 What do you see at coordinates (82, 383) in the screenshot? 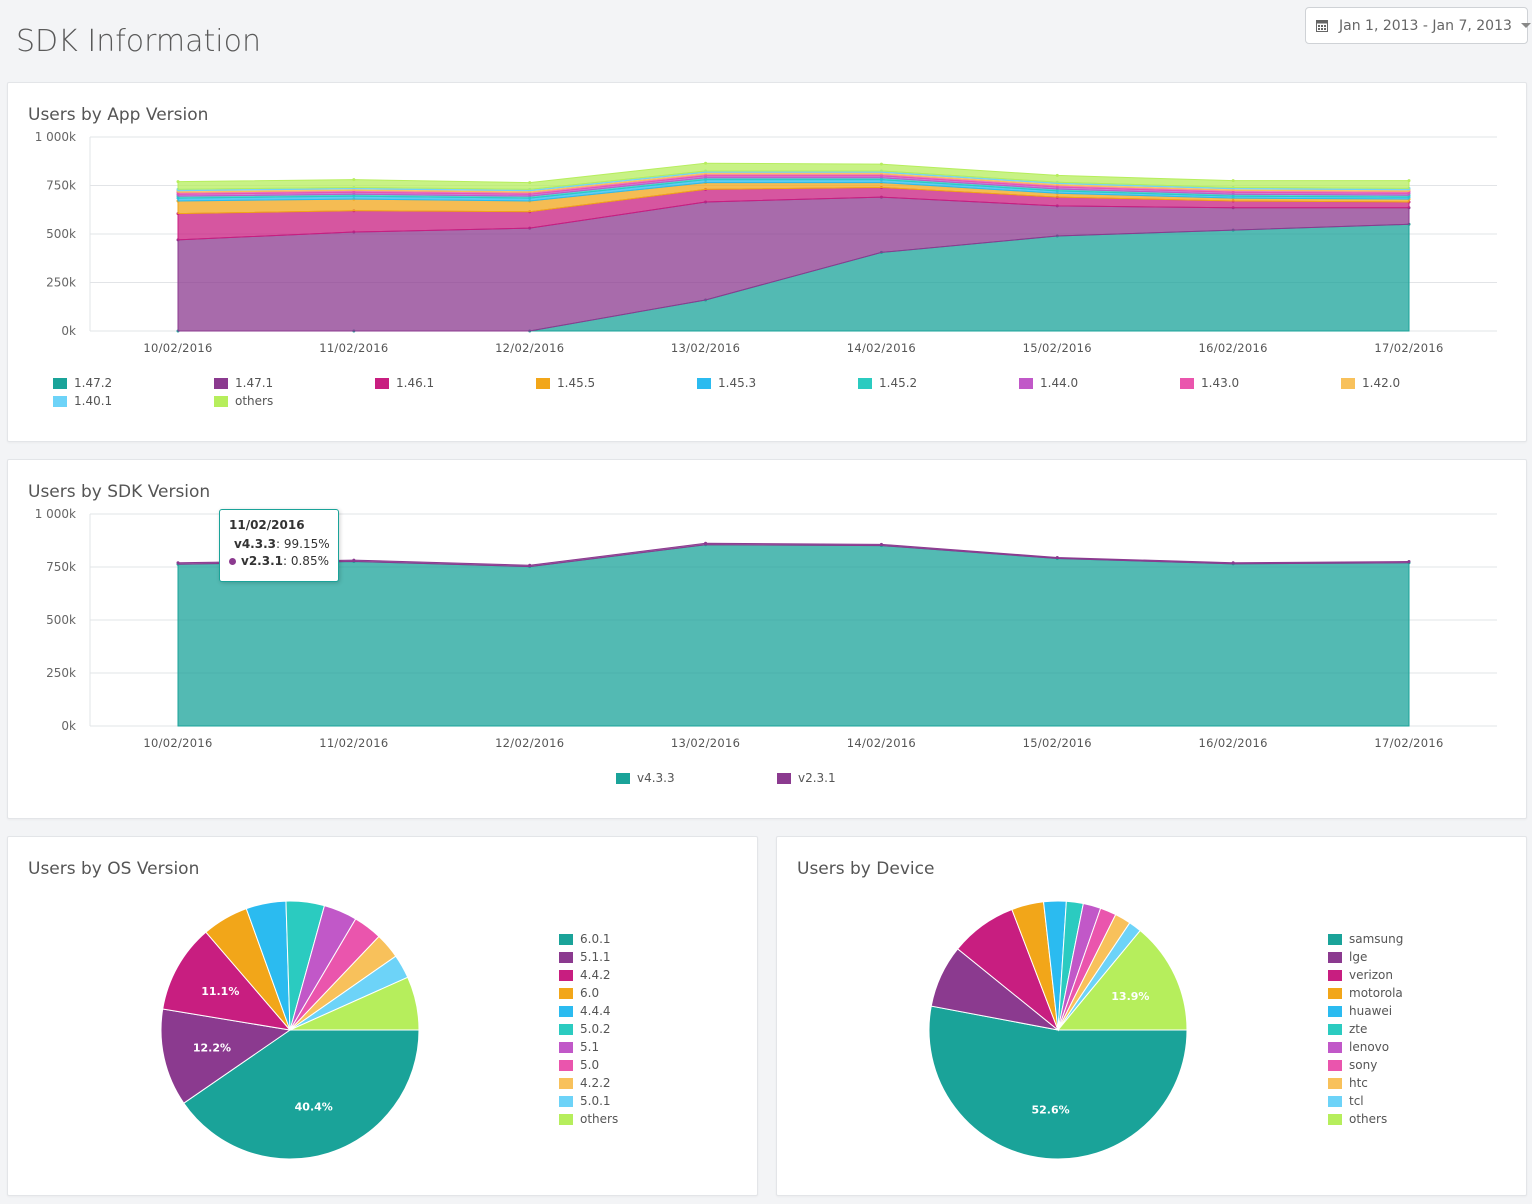
I see `legend-item: 1.47.2` at bounding box center [82, 383].